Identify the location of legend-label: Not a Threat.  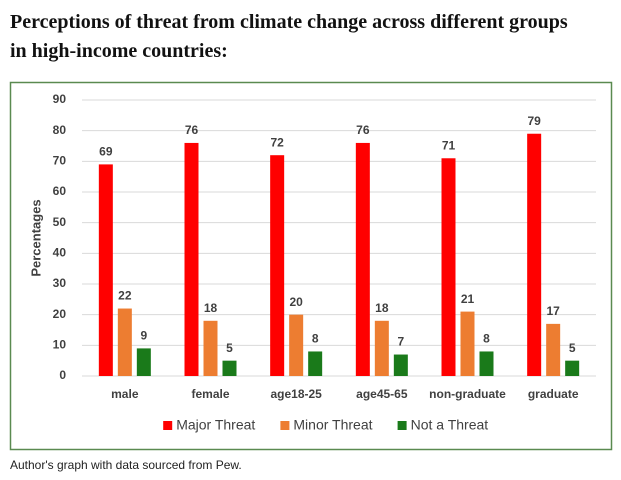
(450, 425).